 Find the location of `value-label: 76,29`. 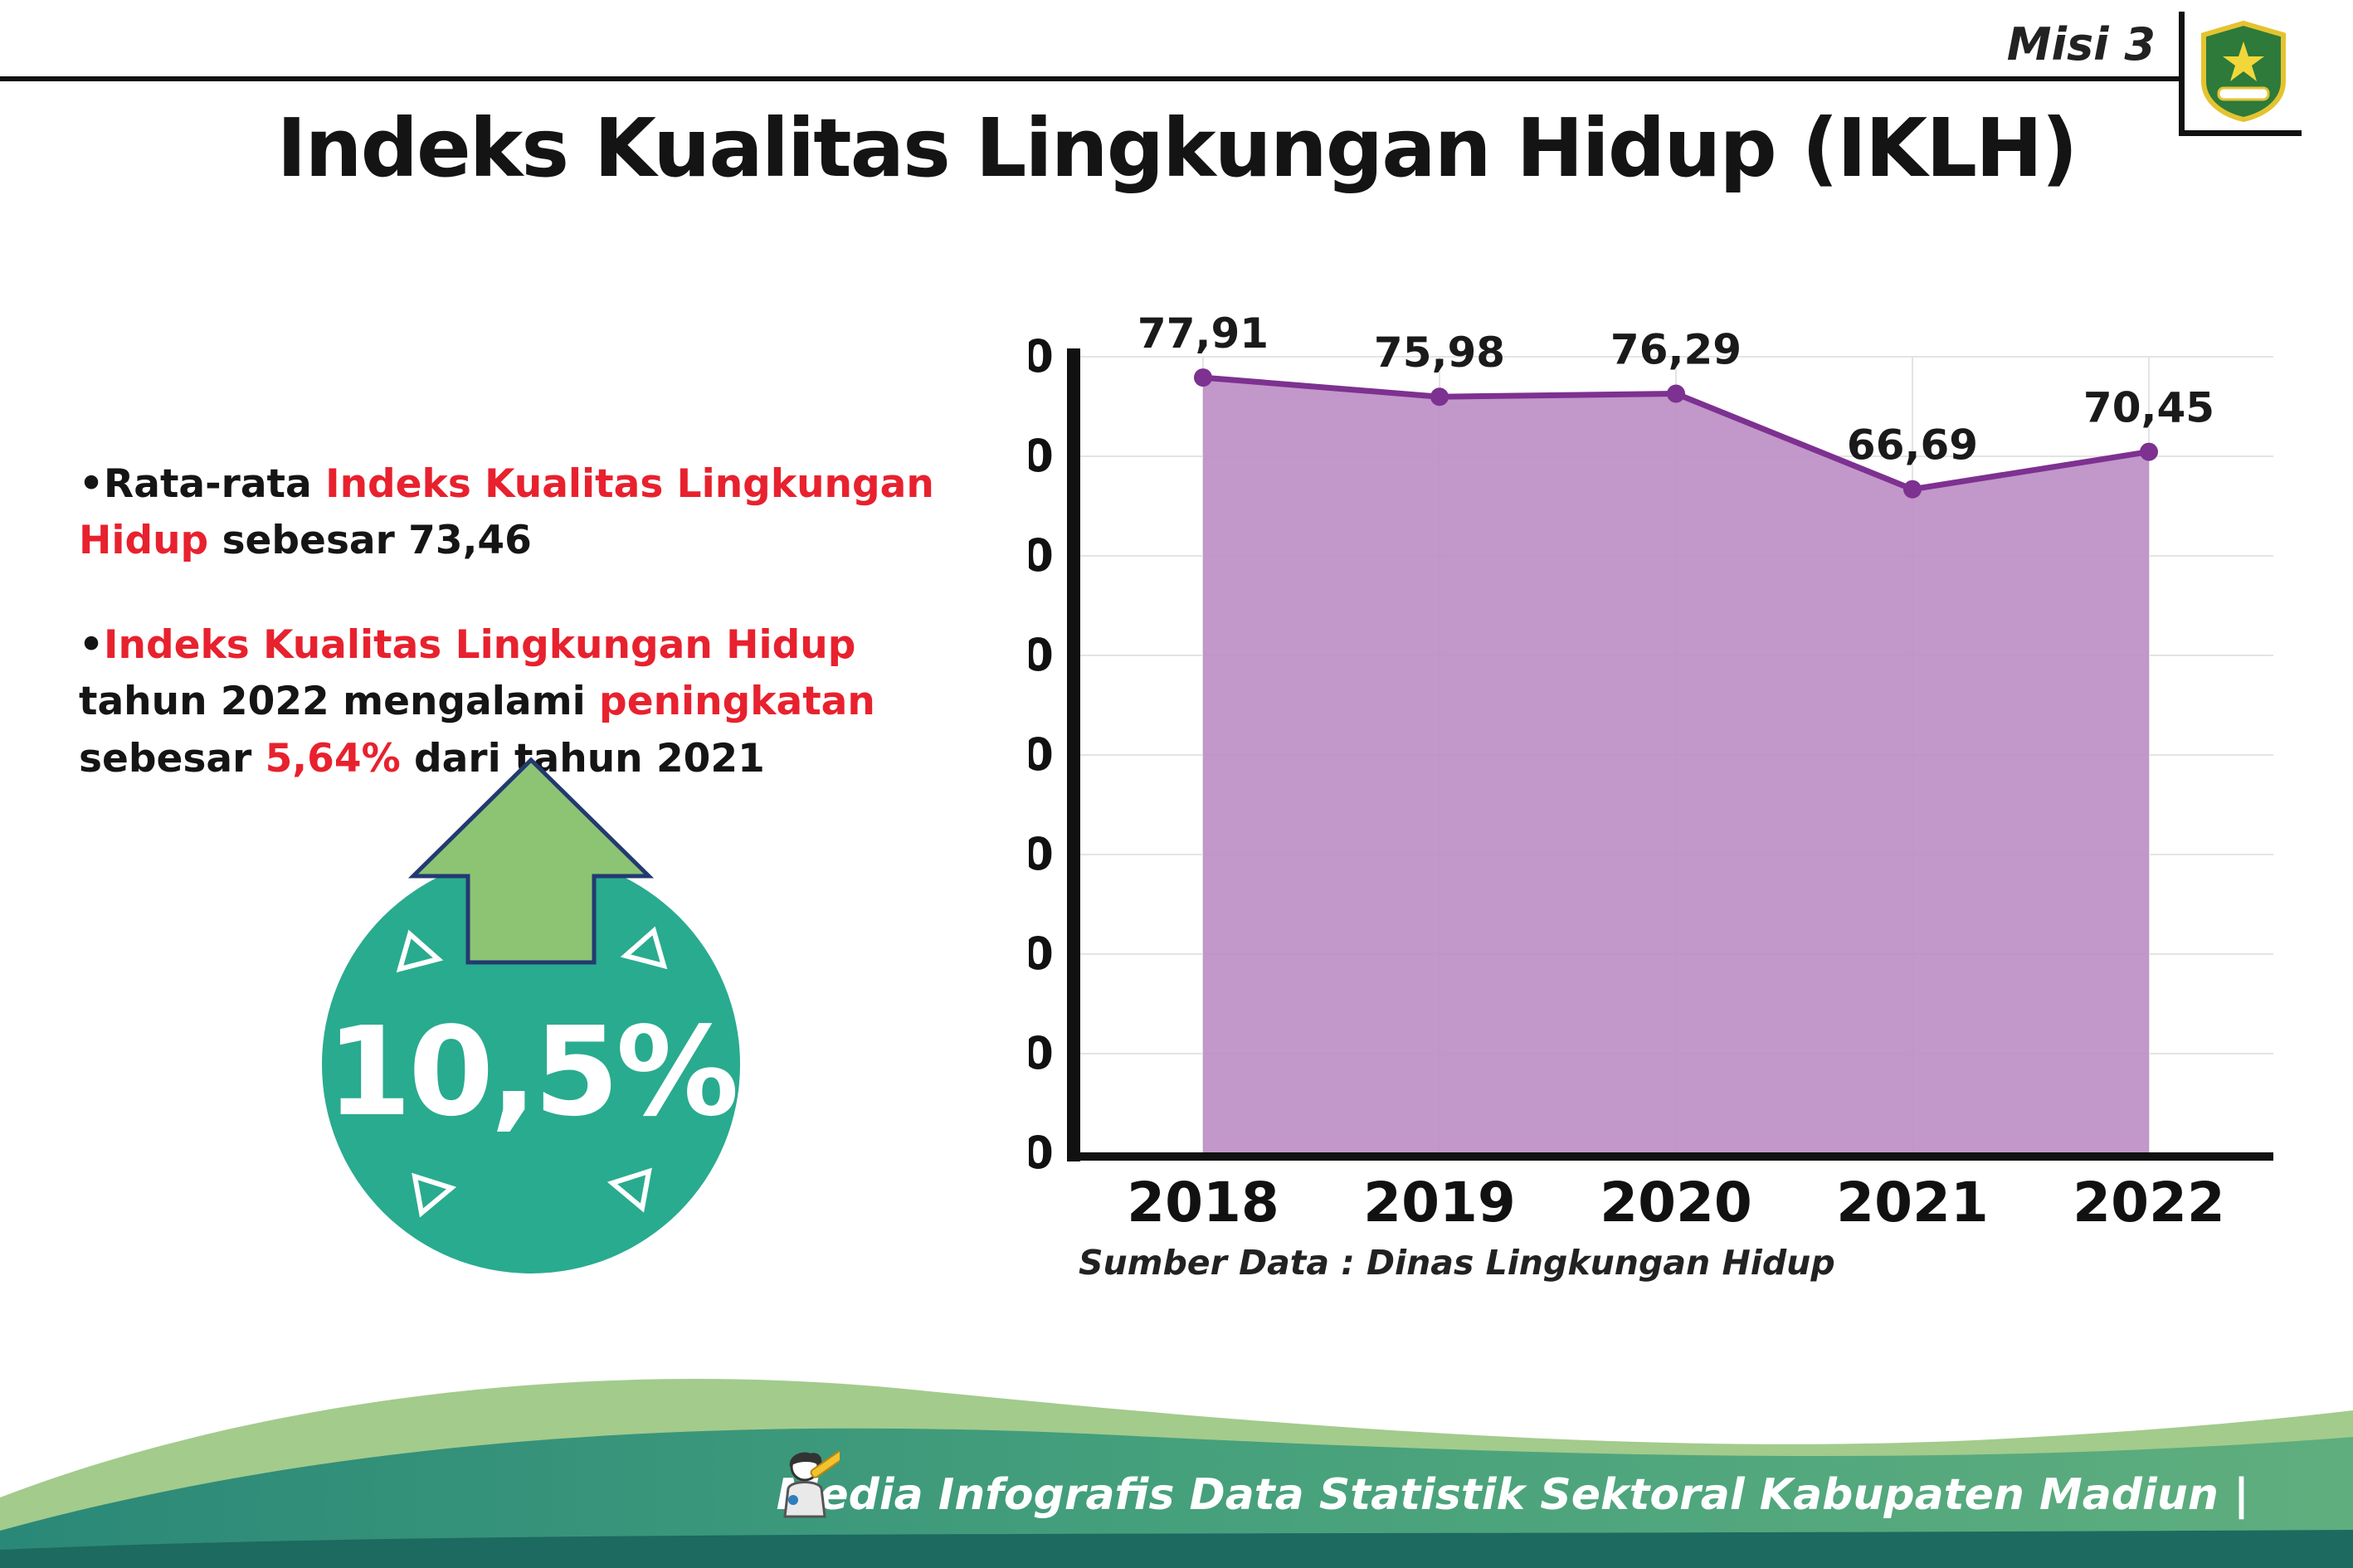

value-label: 76,29 is located at coordinates (1676, 350).